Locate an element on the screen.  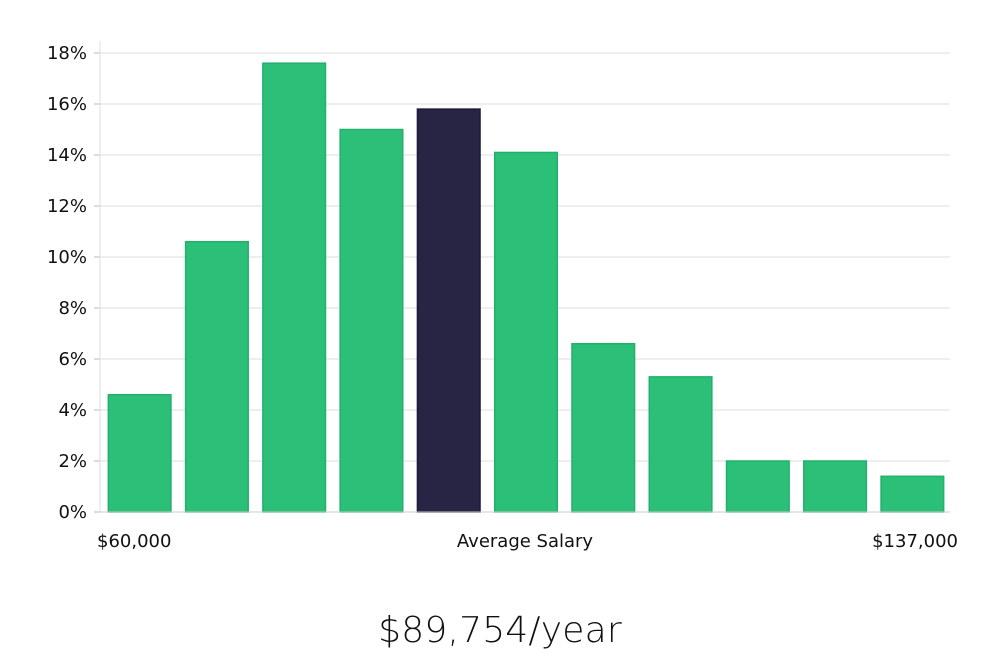
x-axis-min-label: $60,000 is located at coordinates (134, 541).